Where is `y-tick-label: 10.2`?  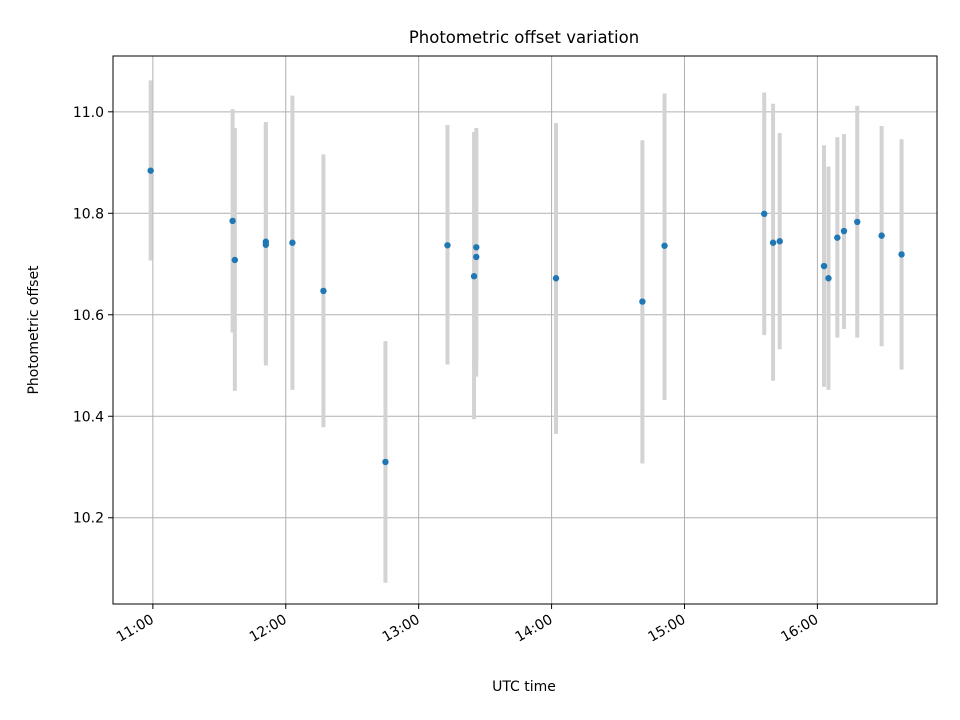 y-tick-label: 10.2 is located at coordinates (88, 519).